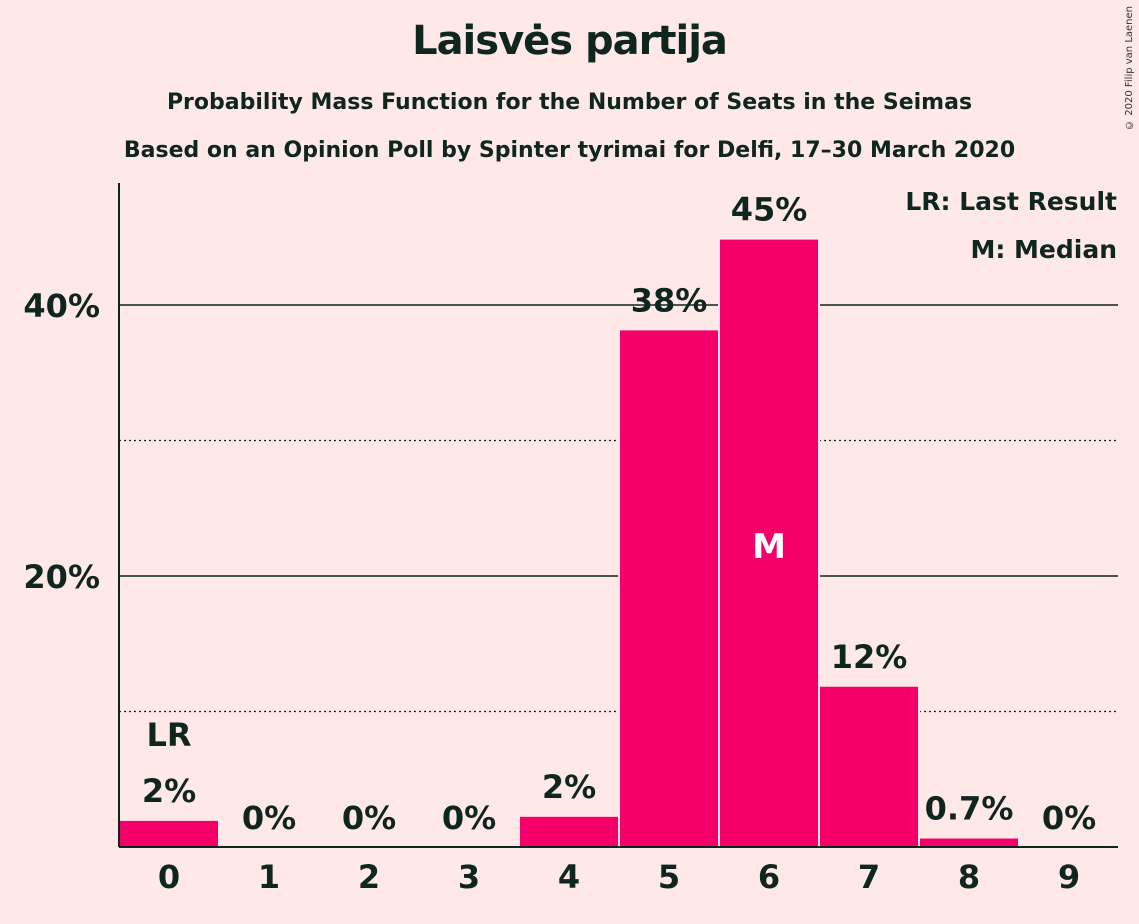 The width and height of the screenshot is (1139, 924). I want to click on x-tick-label: 9, so click(1069, 877).